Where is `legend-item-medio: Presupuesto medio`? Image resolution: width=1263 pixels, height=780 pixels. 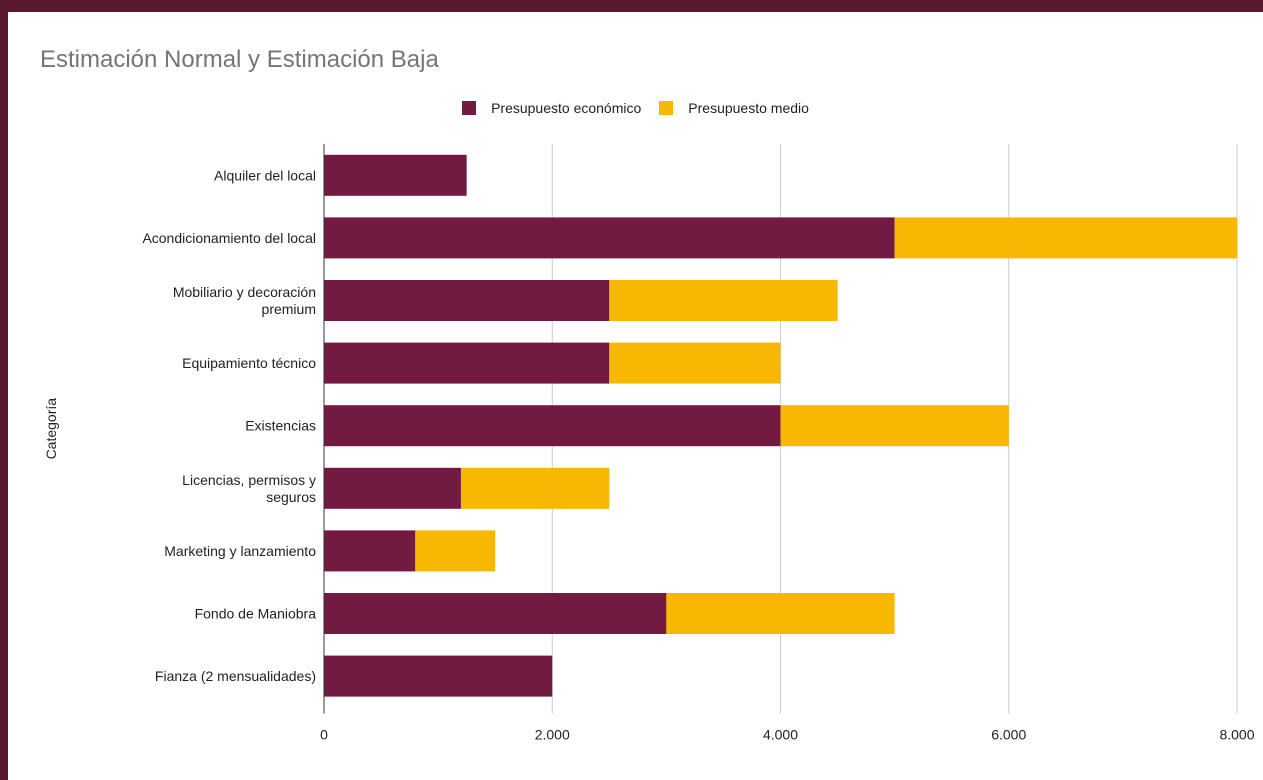
legend-item-medio: Presupuesto medio is located at coordinates (734, 108).